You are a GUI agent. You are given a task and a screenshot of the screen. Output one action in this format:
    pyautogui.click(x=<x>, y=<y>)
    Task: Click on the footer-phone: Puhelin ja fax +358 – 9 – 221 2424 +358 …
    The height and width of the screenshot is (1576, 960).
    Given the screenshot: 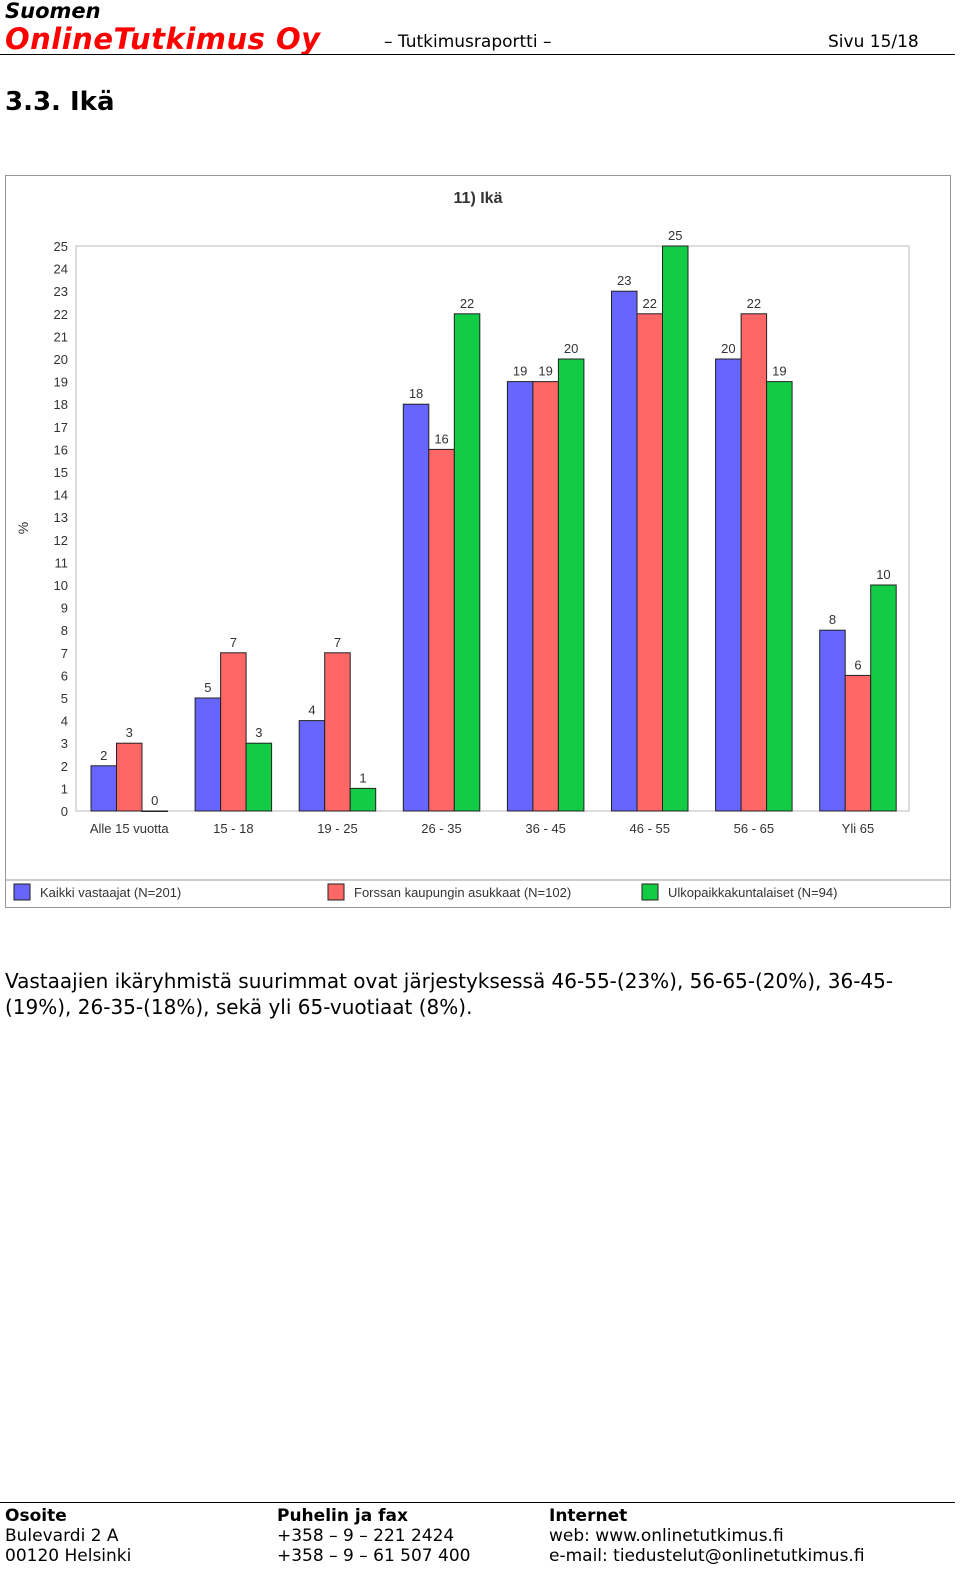 What is the action you would take?
    pyautogui.click(x=373, y=1536)
    